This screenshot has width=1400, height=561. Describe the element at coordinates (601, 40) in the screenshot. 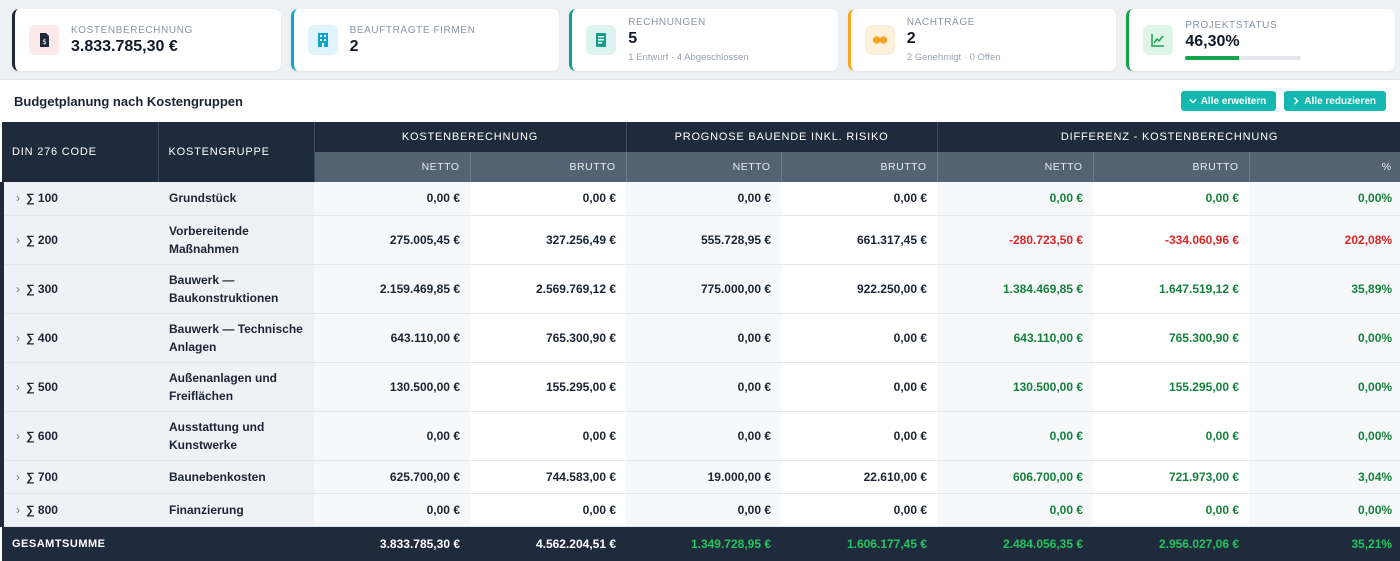

I see `invoice-icon` at that location.